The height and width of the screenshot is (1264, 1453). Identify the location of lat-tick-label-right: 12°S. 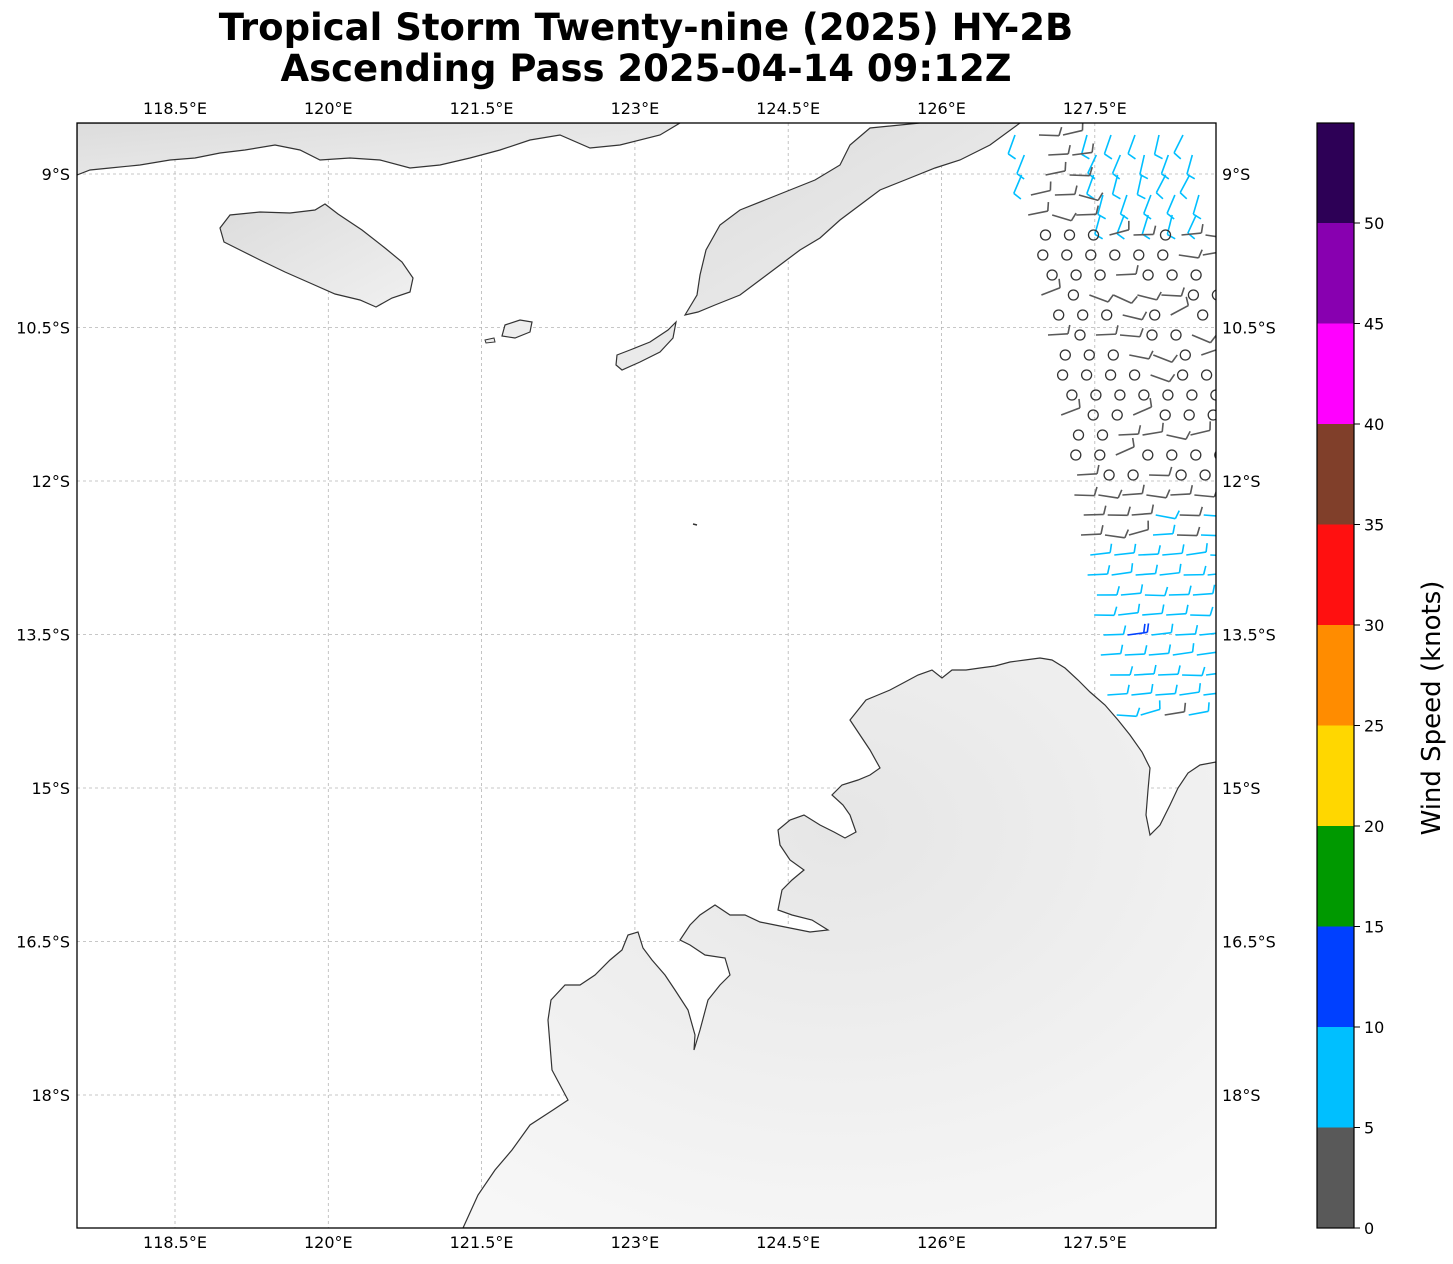
(1241, 481).